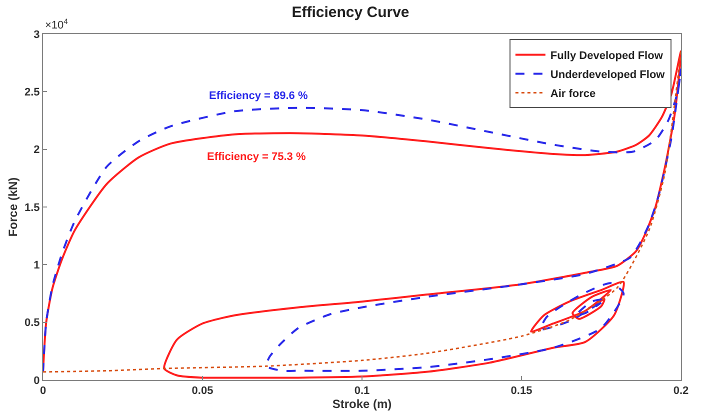 The height and width of the screenshot is (420, 701). I want to click on x-tick-label: 0.2, so click(681, 391).